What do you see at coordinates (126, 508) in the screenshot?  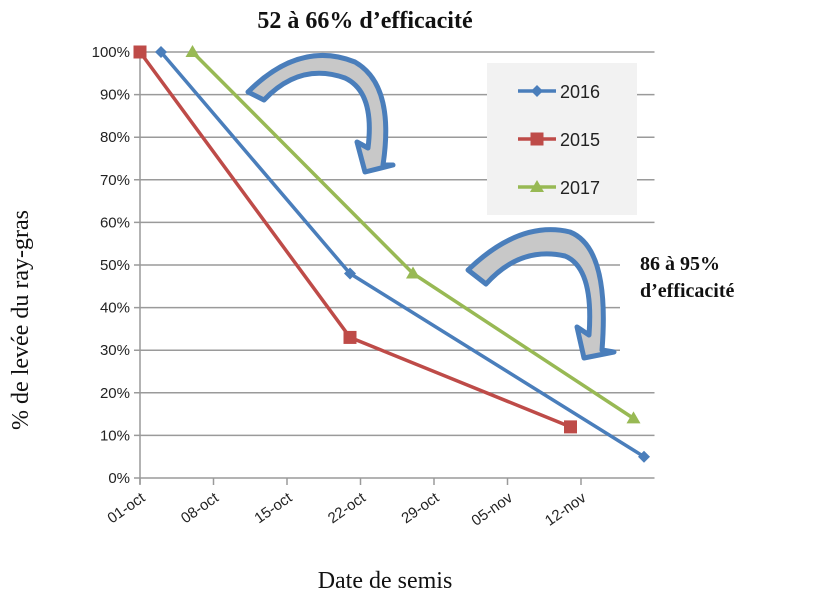 I see `x-tick-label: 01-oct` at bounding box center [126, 508].